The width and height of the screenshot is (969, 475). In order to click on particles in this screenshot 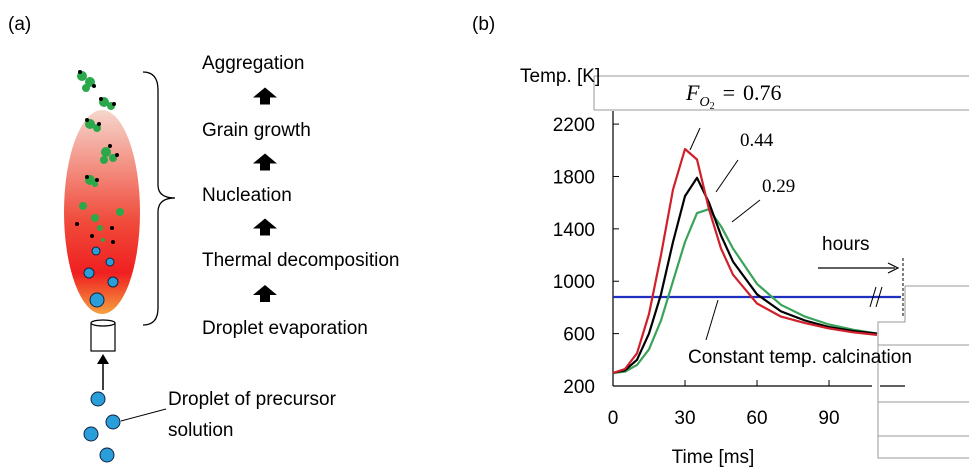, I will do `click(99, 189)`.